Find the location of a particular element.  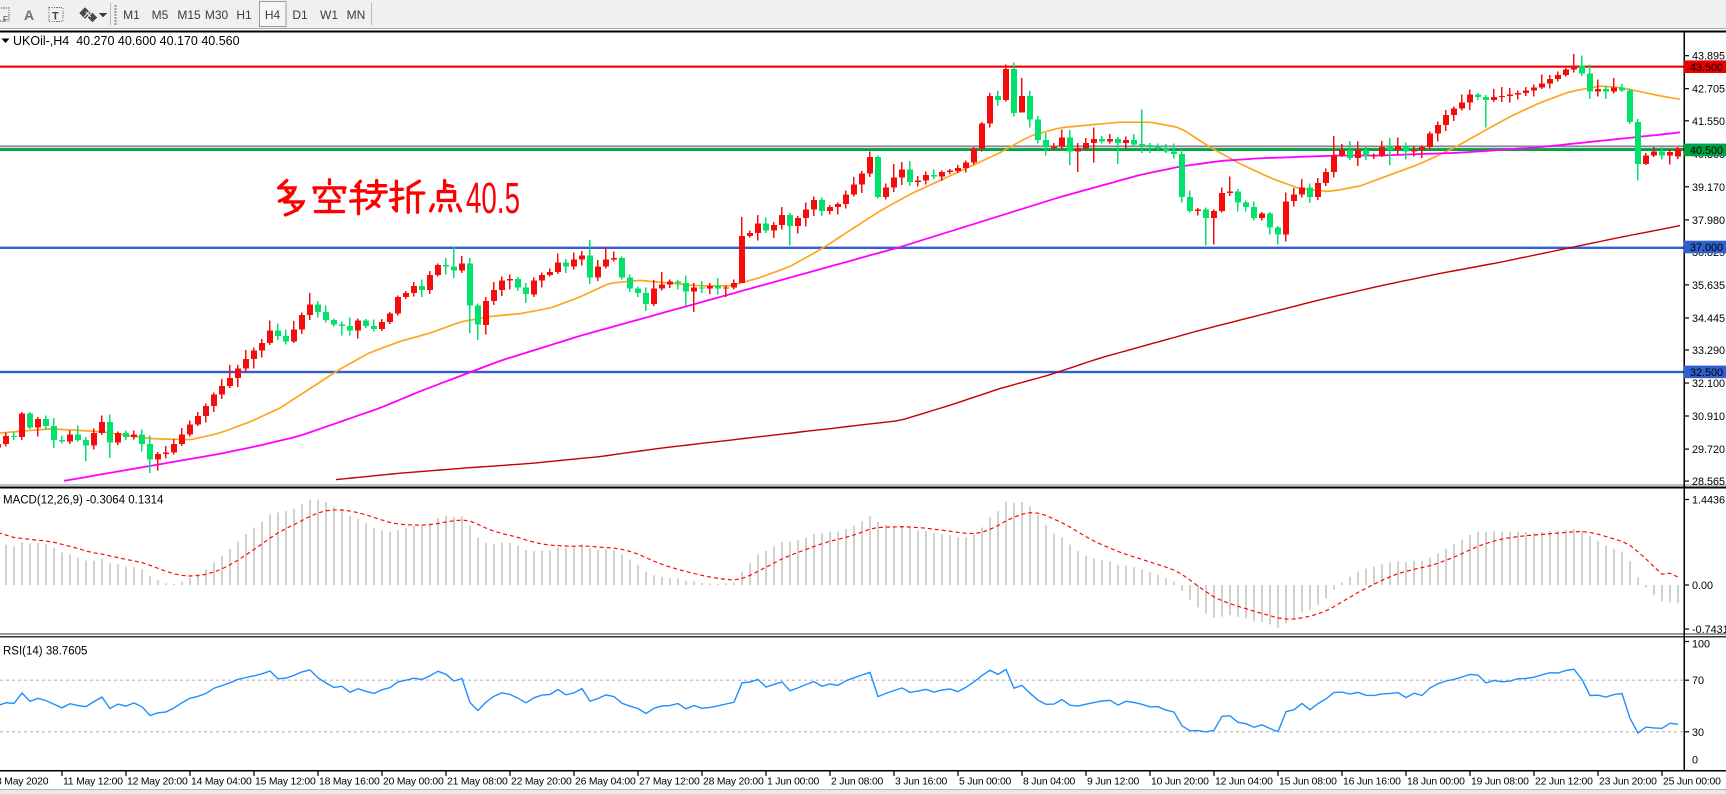

svg-text: 5 Jun 00:00 is located at coordinates (985, 782).